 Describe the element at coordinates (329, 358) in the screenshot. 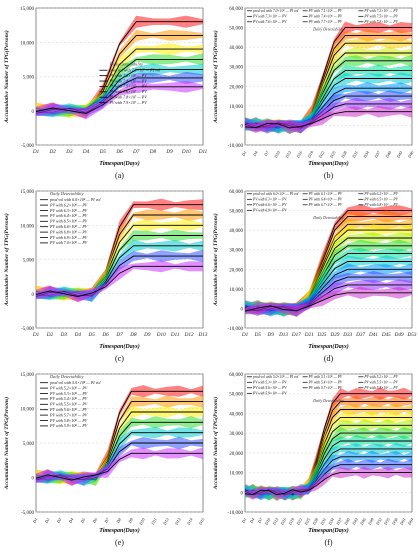

I see `panel-caption: (d)` at that location.